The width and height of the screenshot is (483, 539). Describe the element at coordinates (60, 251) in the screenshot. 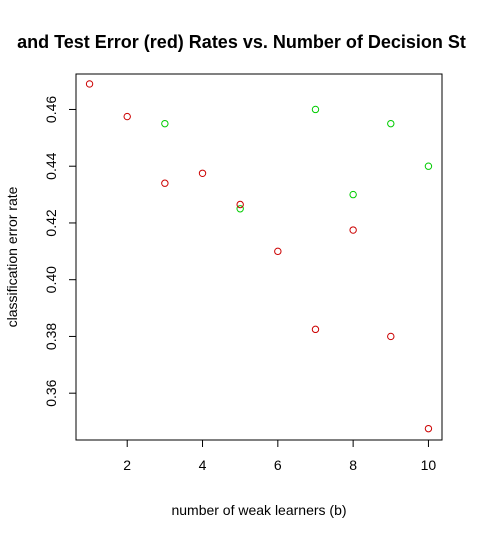

I see `y-axis: 0.36 0.38 0.40 0.42 0.44 0.46` at that location.